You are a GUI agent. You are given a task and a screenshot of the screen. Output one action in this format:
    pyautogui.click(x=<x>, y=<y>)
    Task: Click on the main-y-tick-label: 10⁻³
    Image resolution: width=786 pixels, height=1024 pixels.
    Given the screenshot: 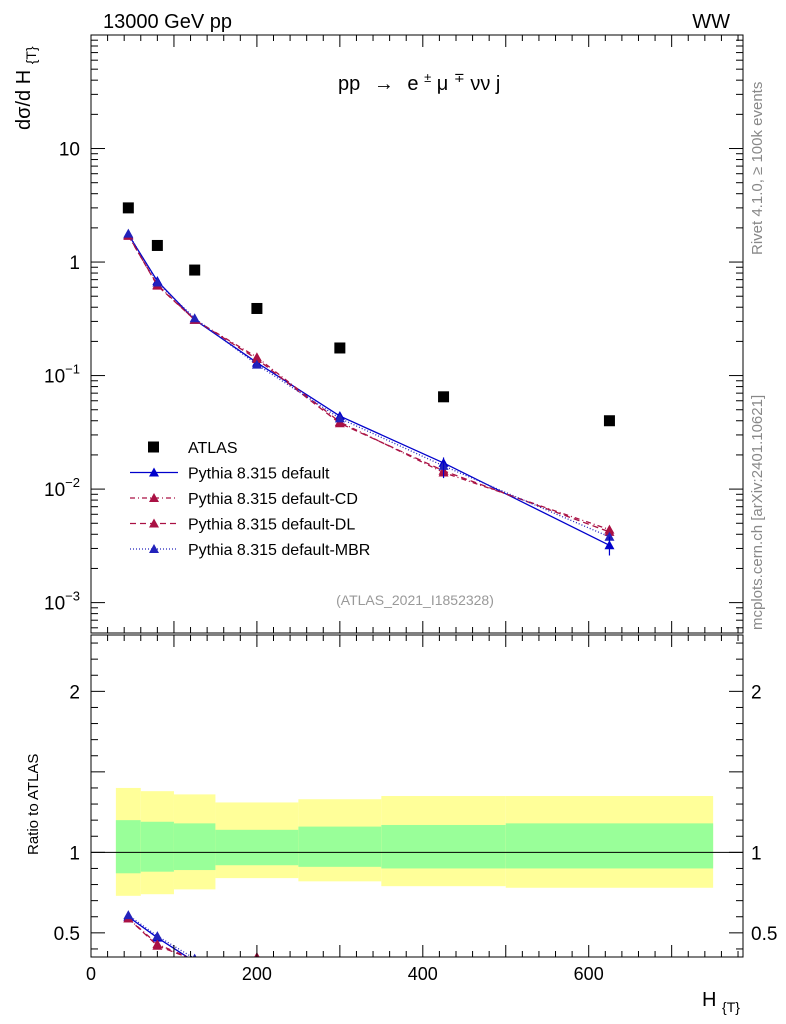 What is the action you would take?
    pyautogui.click(x=62, y=602)
    